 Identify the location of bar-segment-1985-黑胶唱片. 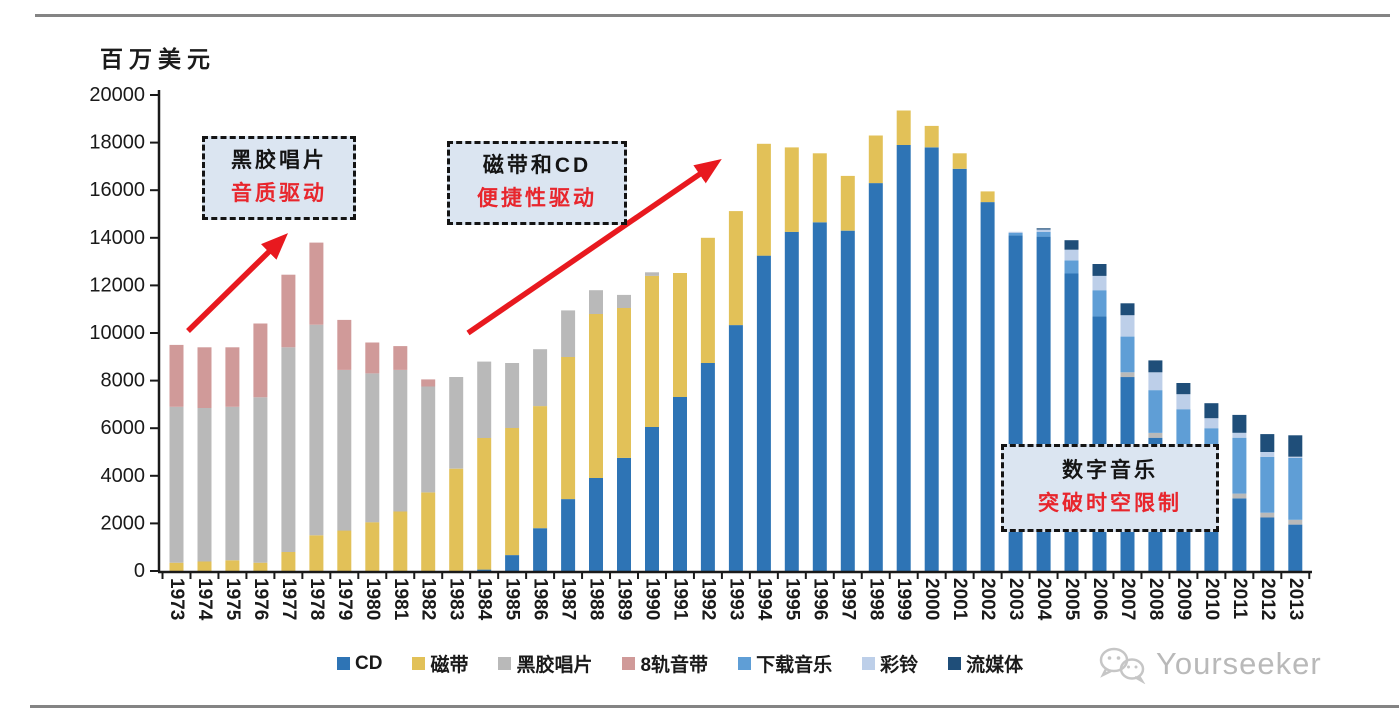
(512, 395).